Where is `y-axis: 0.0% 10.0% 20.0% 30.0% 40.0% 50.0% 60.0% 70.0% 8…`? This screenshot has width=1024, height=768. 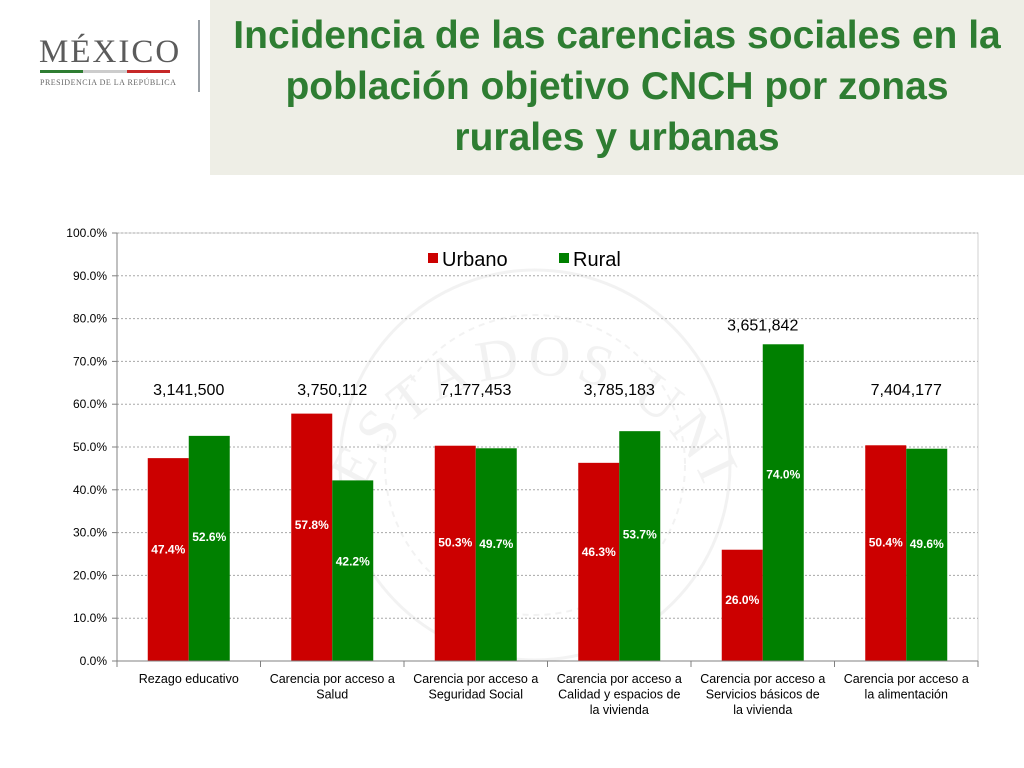 y-axis: 0.0% 10.0% 20.0% 30.0% 40.0% 50.0% 60.0% 70.0% 8… is located at coordinates (92, 447).